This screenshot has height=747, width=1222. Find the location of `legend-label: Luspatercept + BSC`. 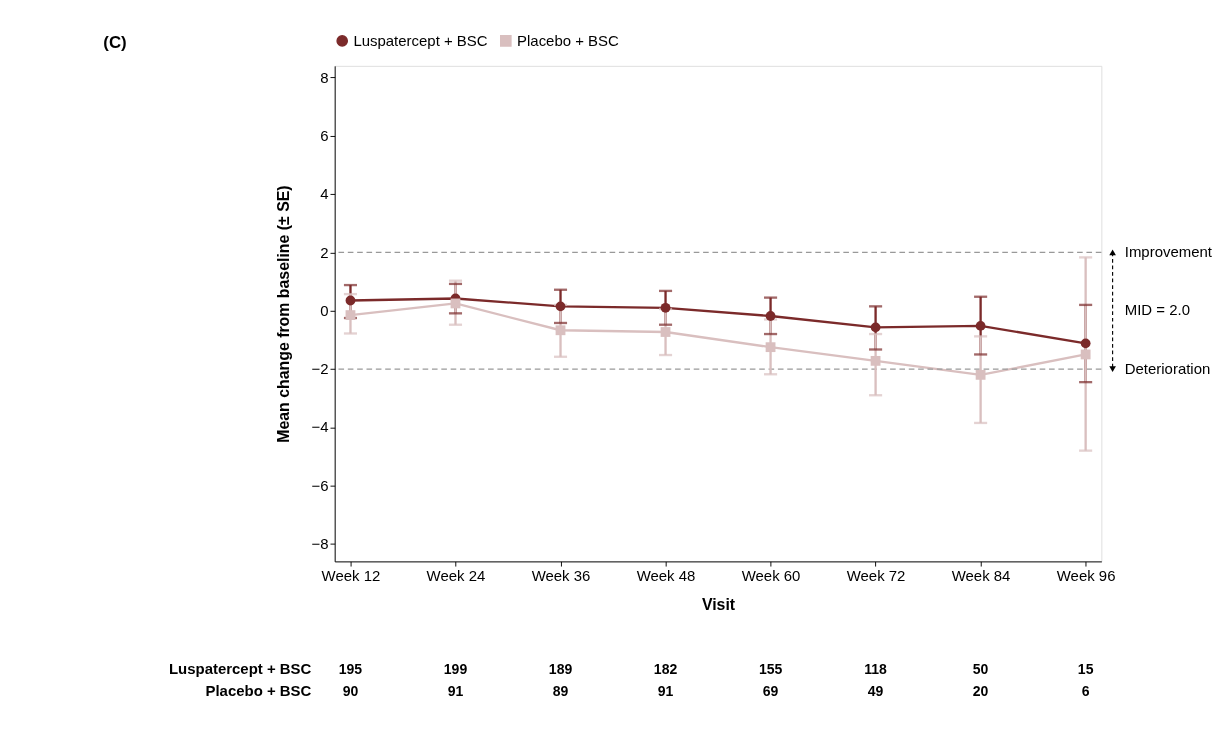

legend-label: Luspatercept + BSC is located at coordinates (420, 40).